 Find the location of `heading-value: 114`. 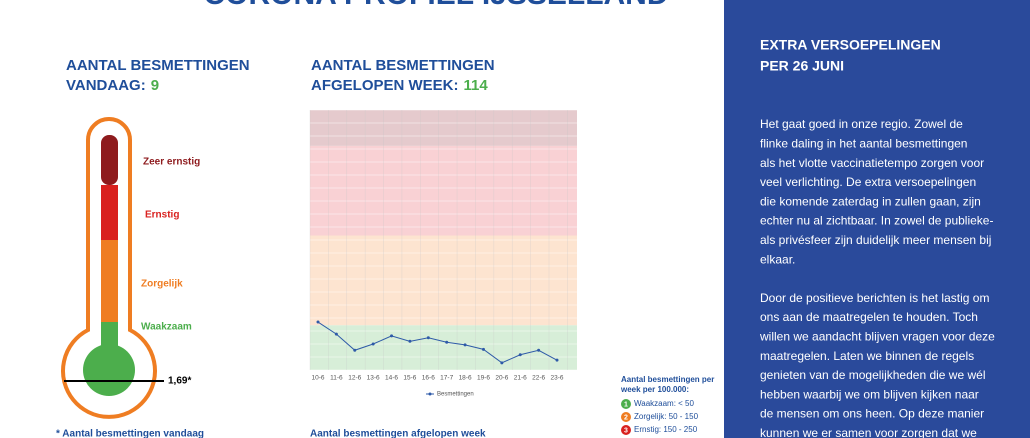

heading-value: 114 is located at coordinates (476, 85).